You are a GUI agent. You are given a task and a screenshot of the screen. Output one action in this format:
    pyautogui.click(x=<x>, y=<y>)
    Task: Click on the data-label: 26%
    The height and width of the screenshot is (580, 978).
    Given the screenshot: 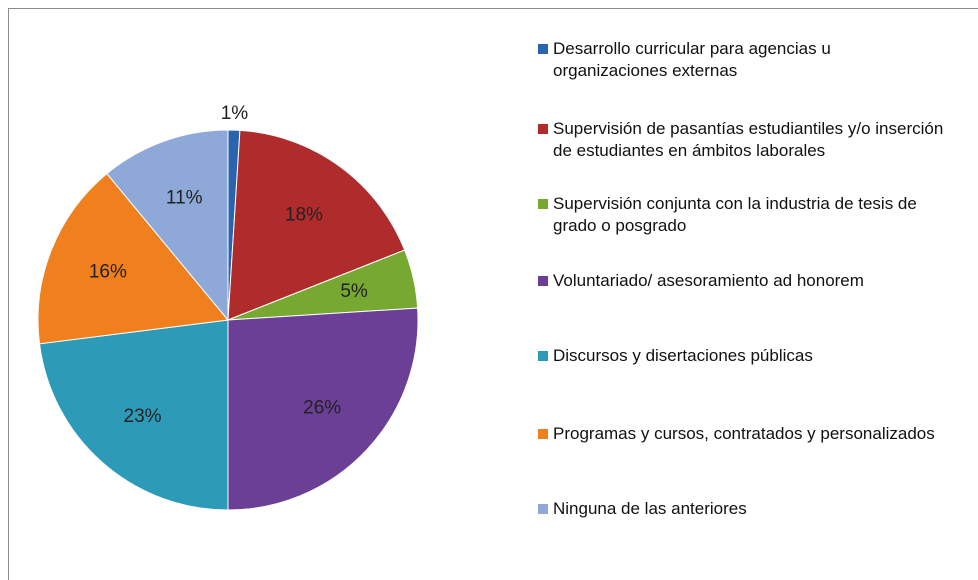 What is the action you would take?
    pyautogui.click(x=322, y=407)
    